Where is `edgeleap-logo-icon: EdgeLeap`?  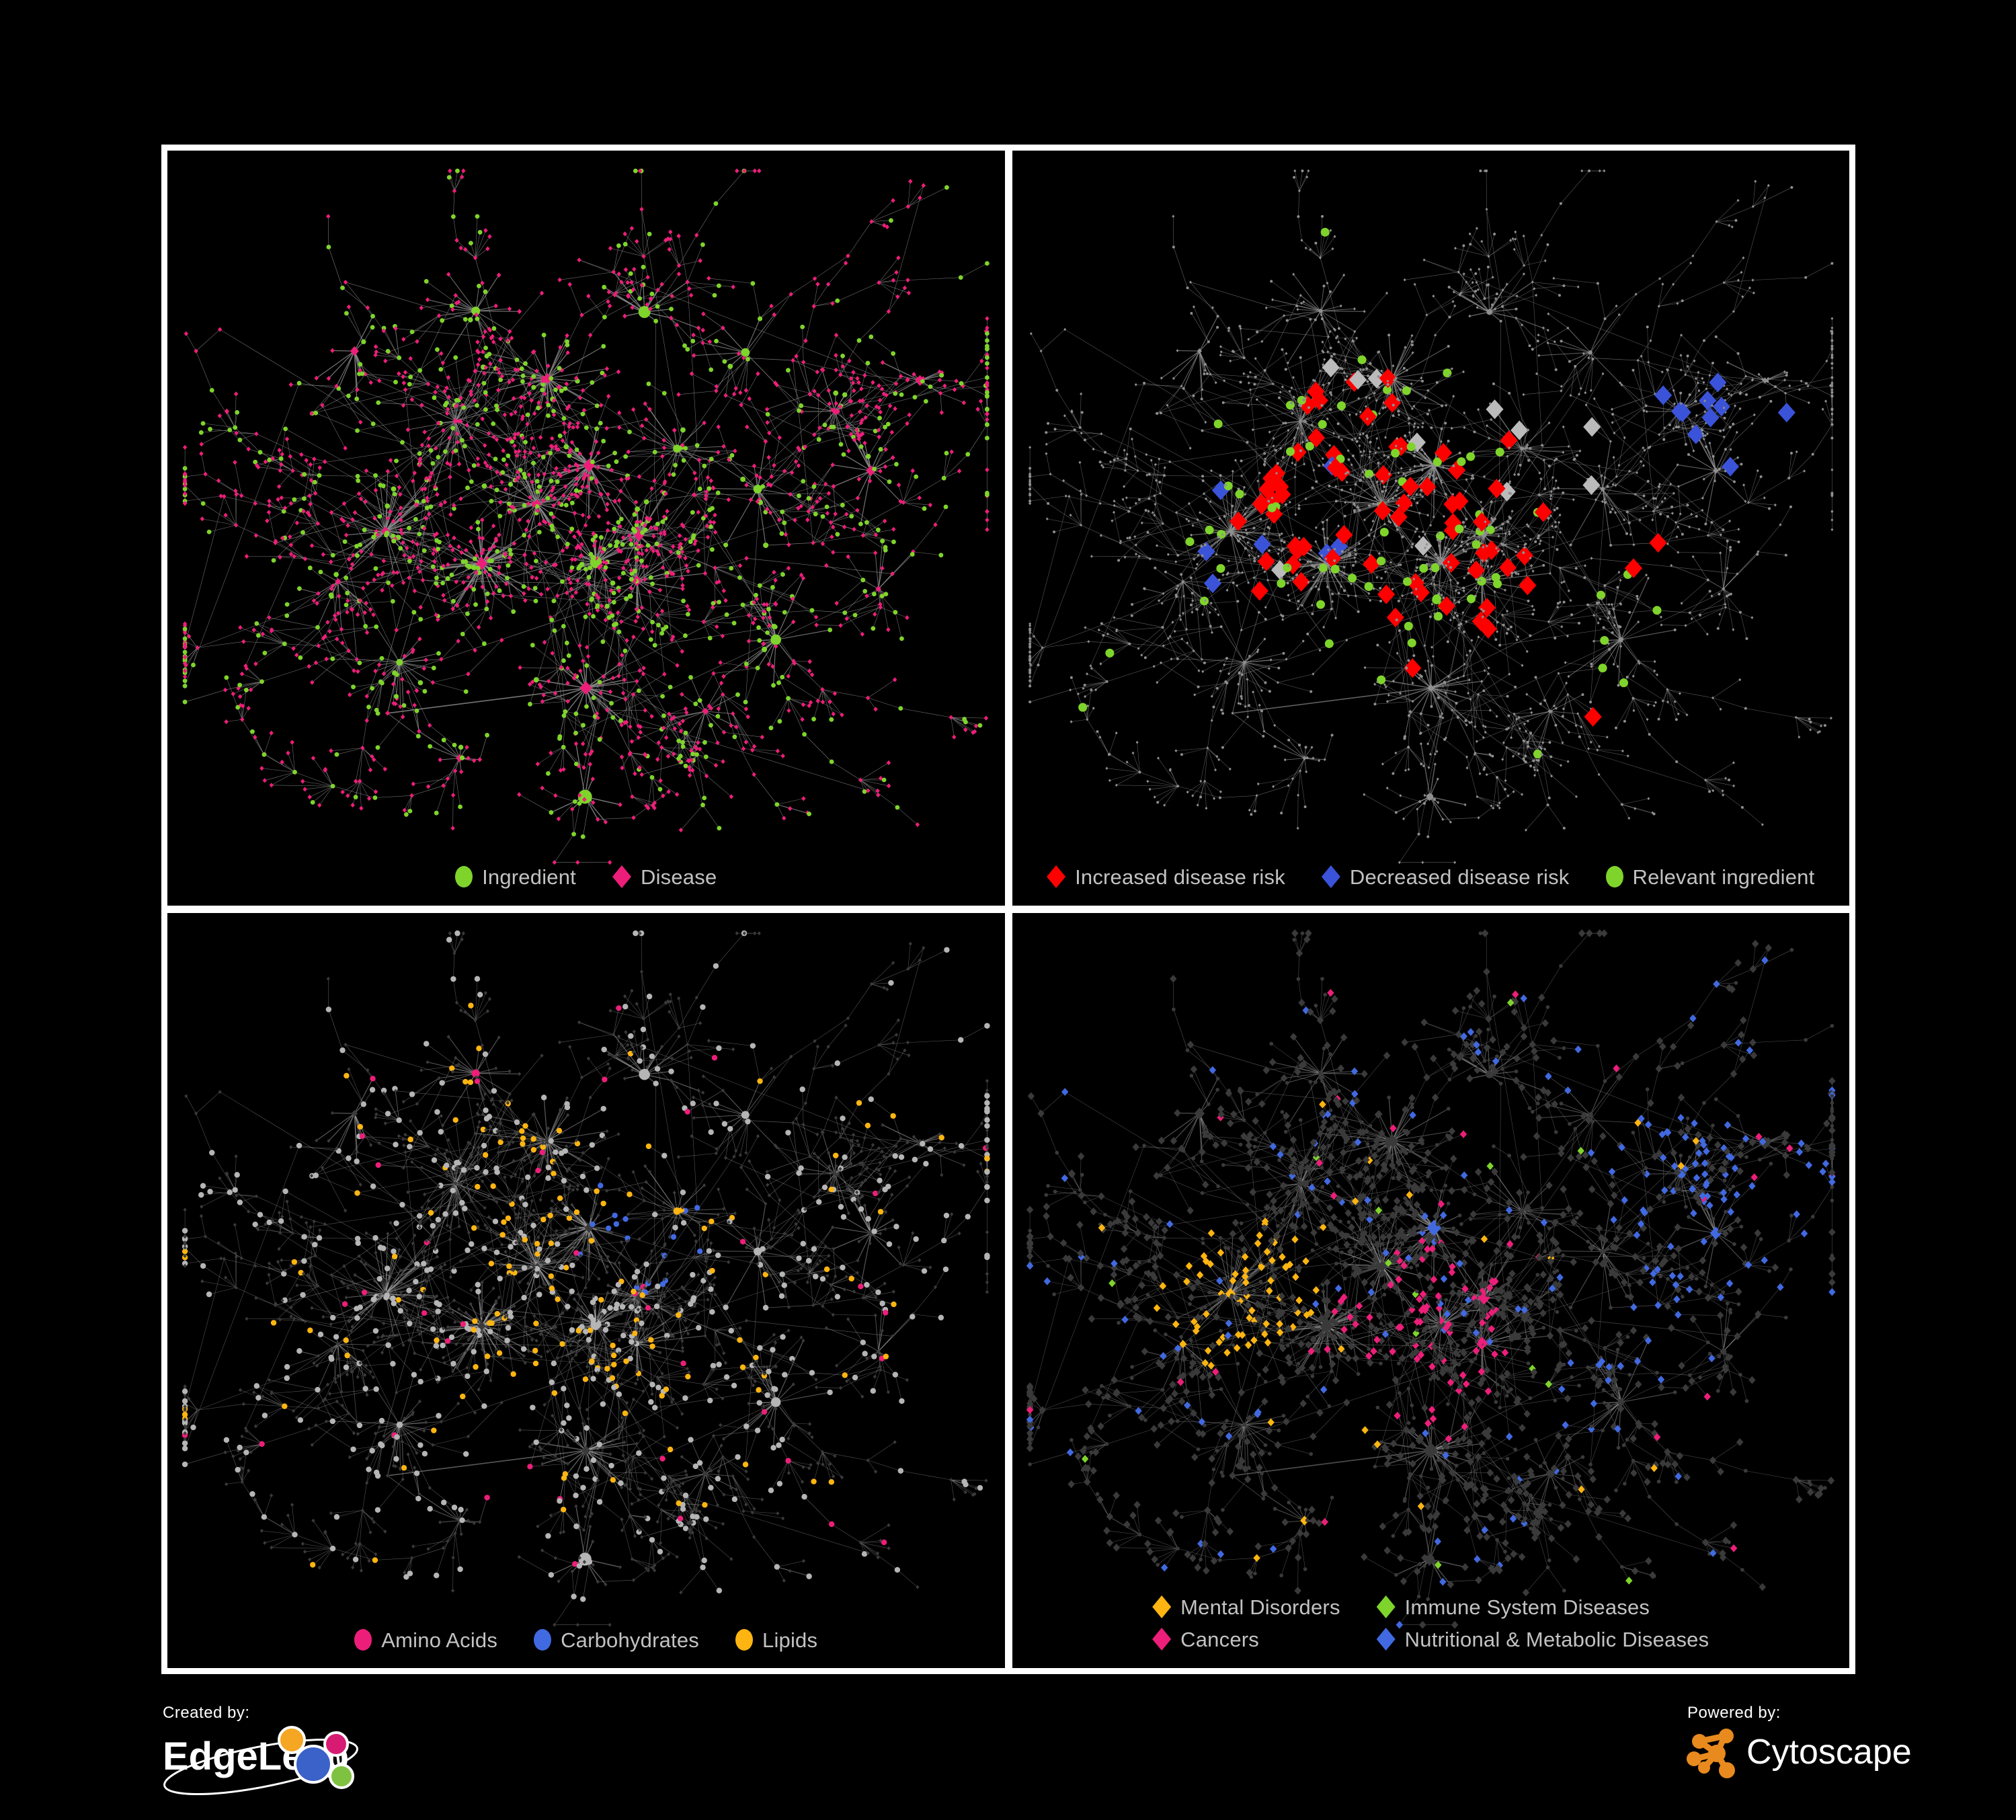 edgeleap-logo-icon: EdgeLeap is located at coordinates (260, 1760).